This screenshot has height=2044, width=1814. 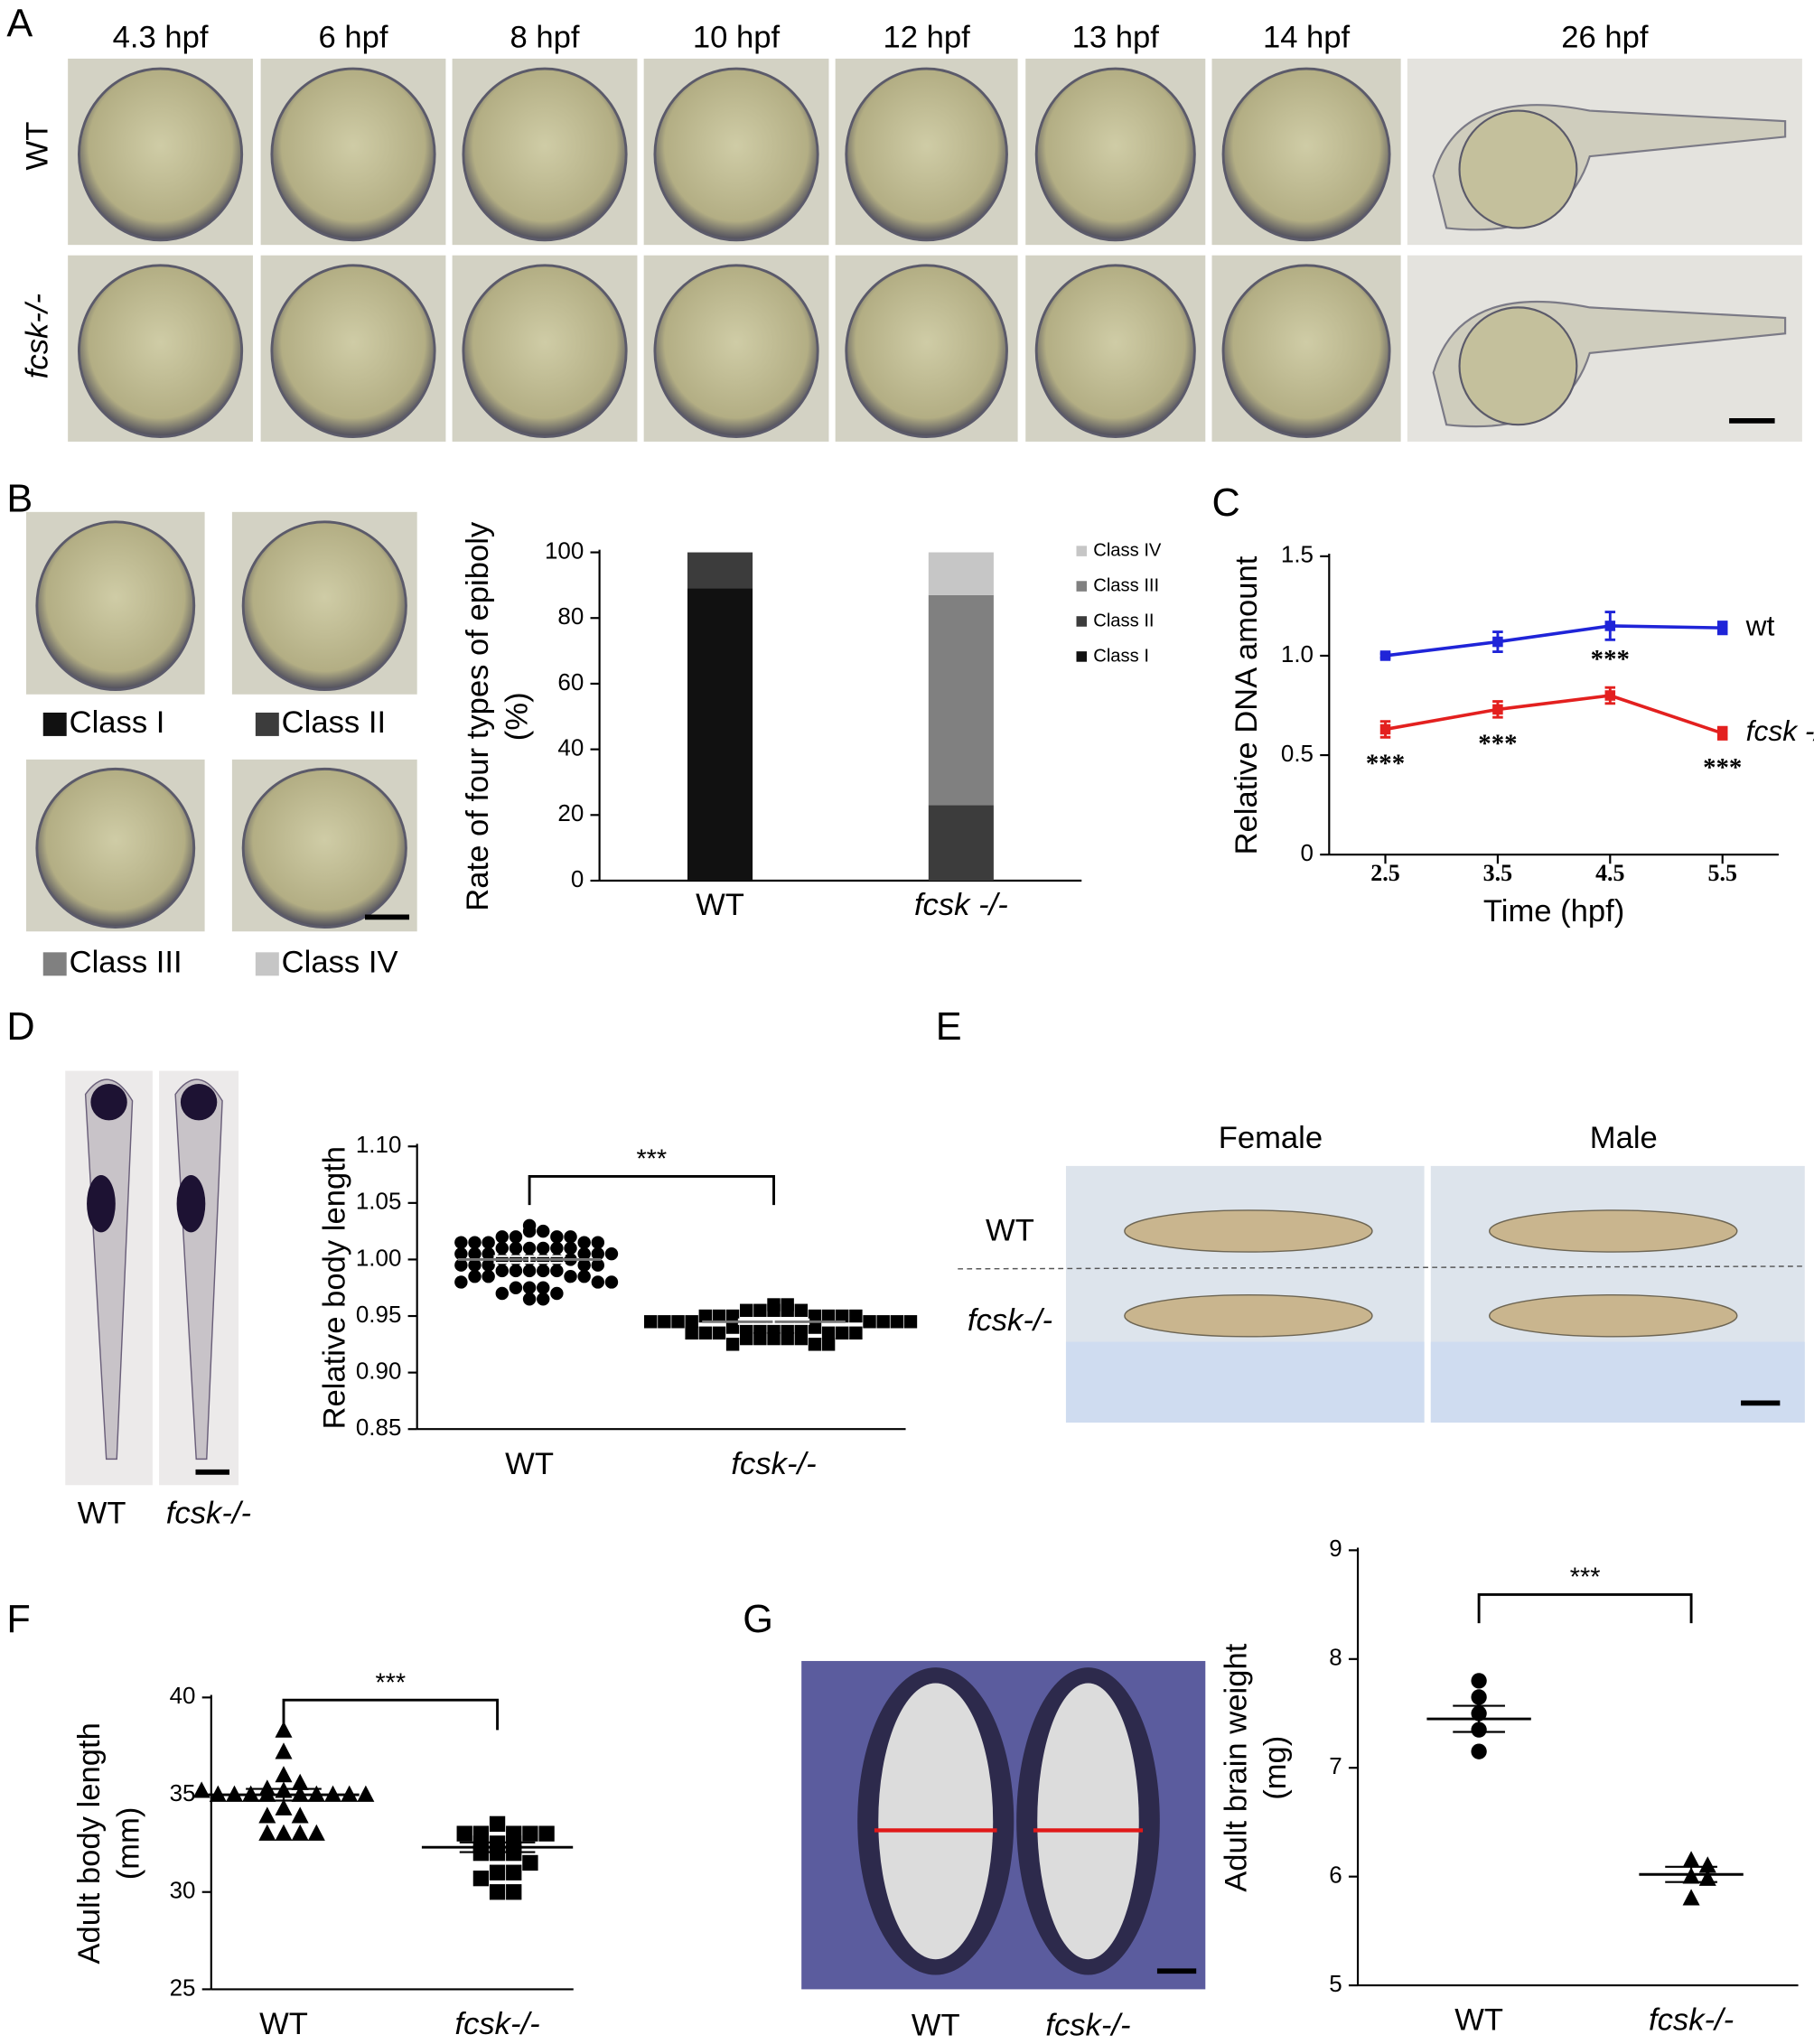 I want to click on y-tick-label: 5, so click(x=1335, y=1984).